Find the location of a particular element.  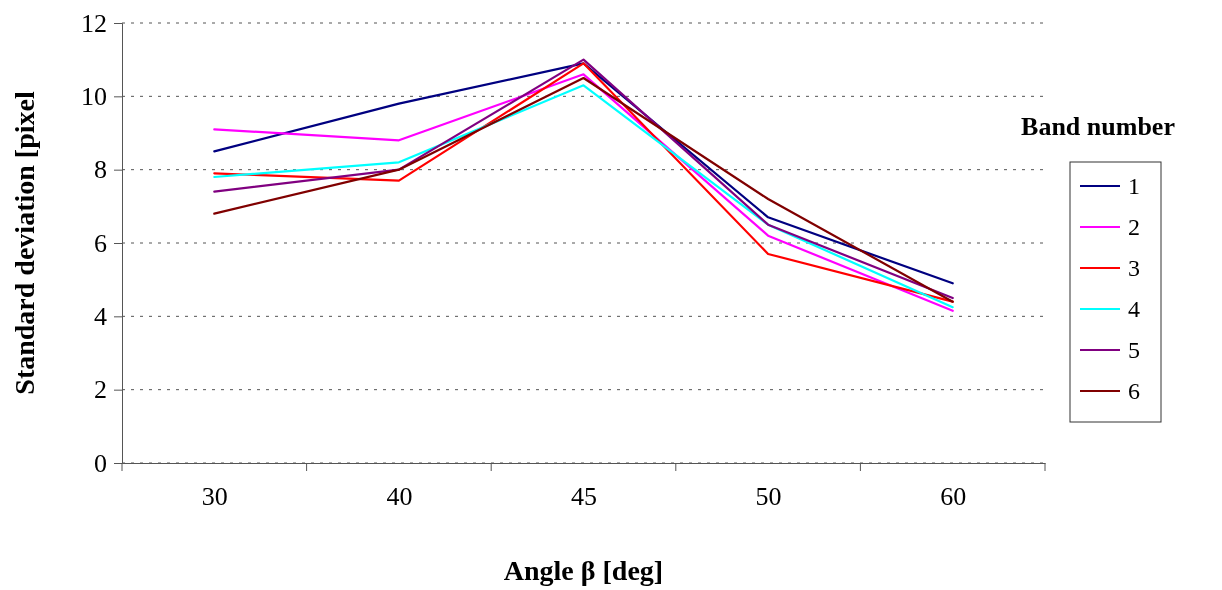

y-tick-label: 10 is located at coordinates (94, 97).